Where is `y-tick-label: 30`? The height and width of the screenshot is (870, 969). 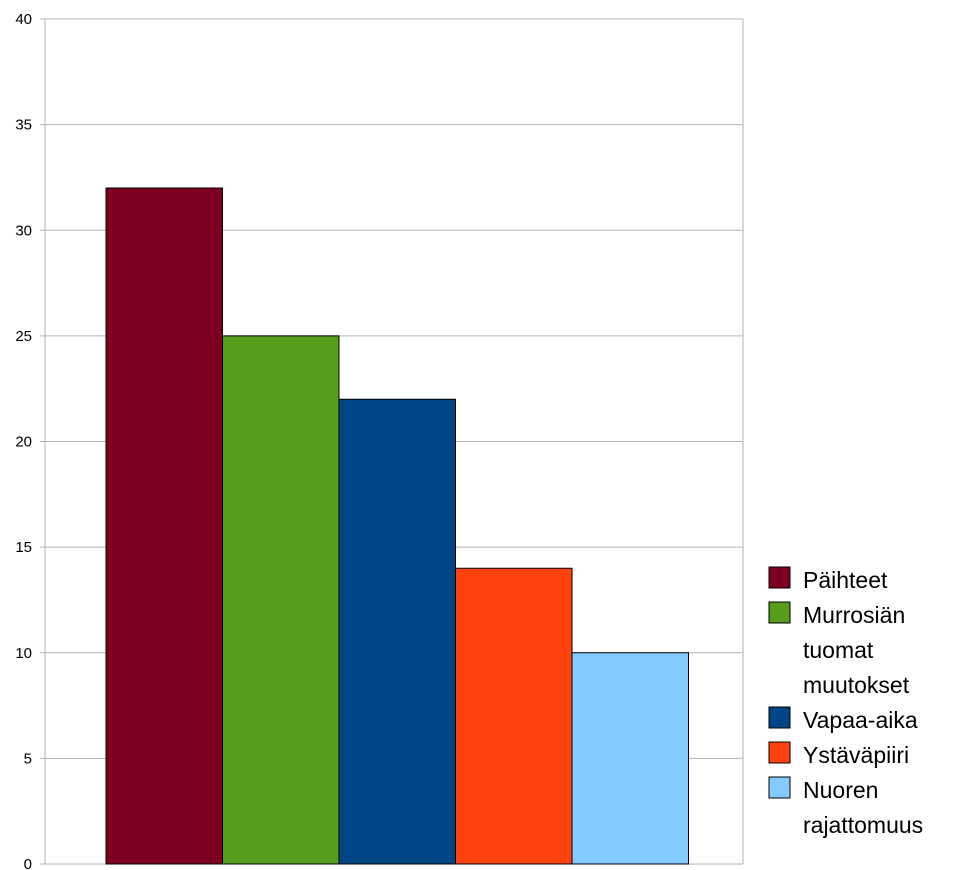
y-tick-label: 30 is located at coordinates (23, 230).